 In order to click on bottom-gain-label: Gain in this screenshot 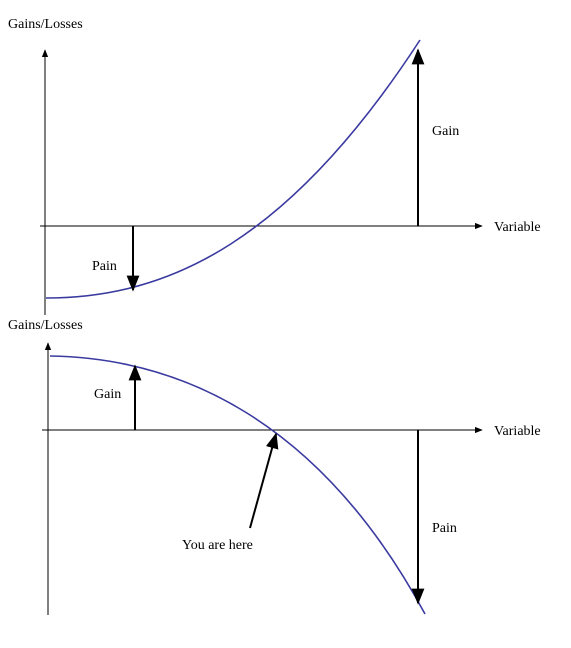, I will do `click(107, 394)`.